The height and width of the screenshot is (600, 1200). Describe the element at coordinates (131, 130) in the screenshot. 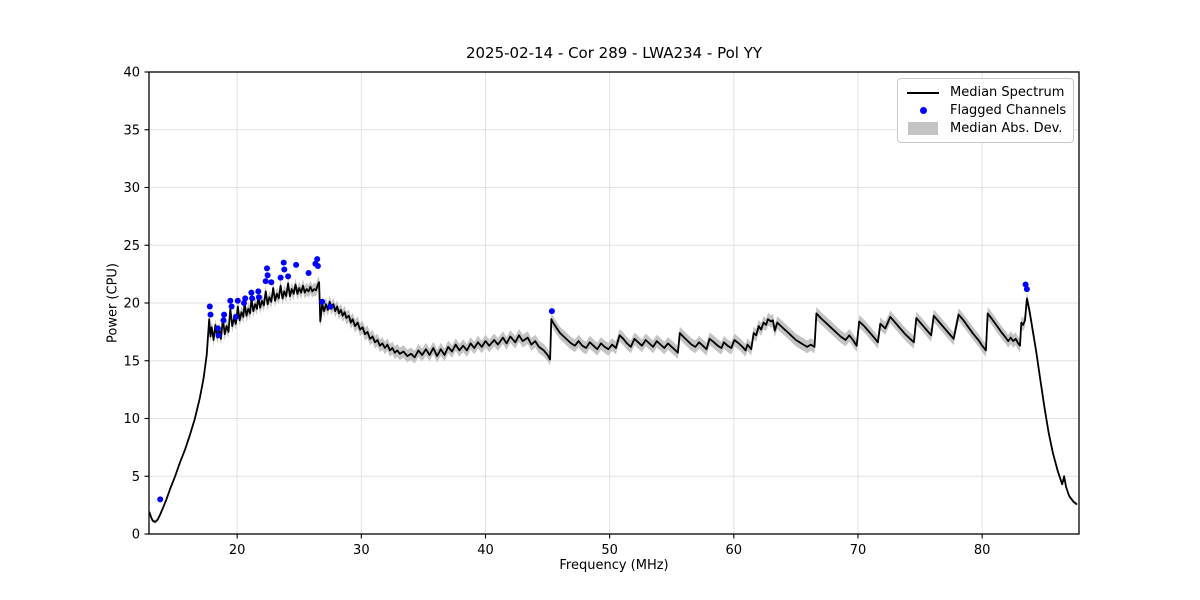

I see `y-tick-label: 35` at that location.